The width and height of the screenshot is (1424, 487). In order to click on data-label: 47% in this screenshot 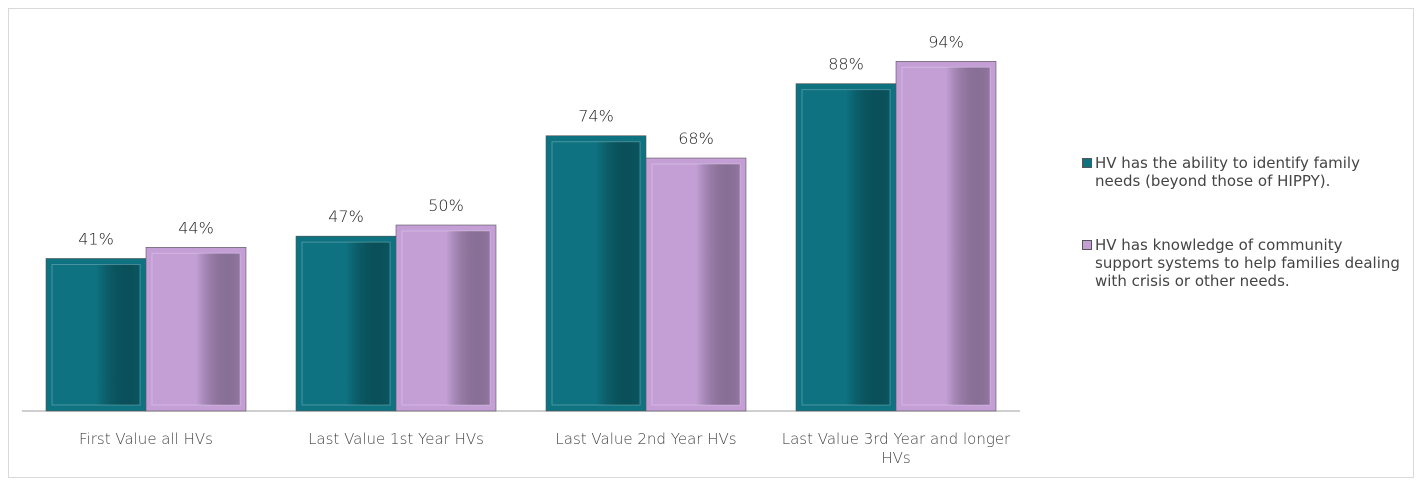, I will do `click(346, 216)`.